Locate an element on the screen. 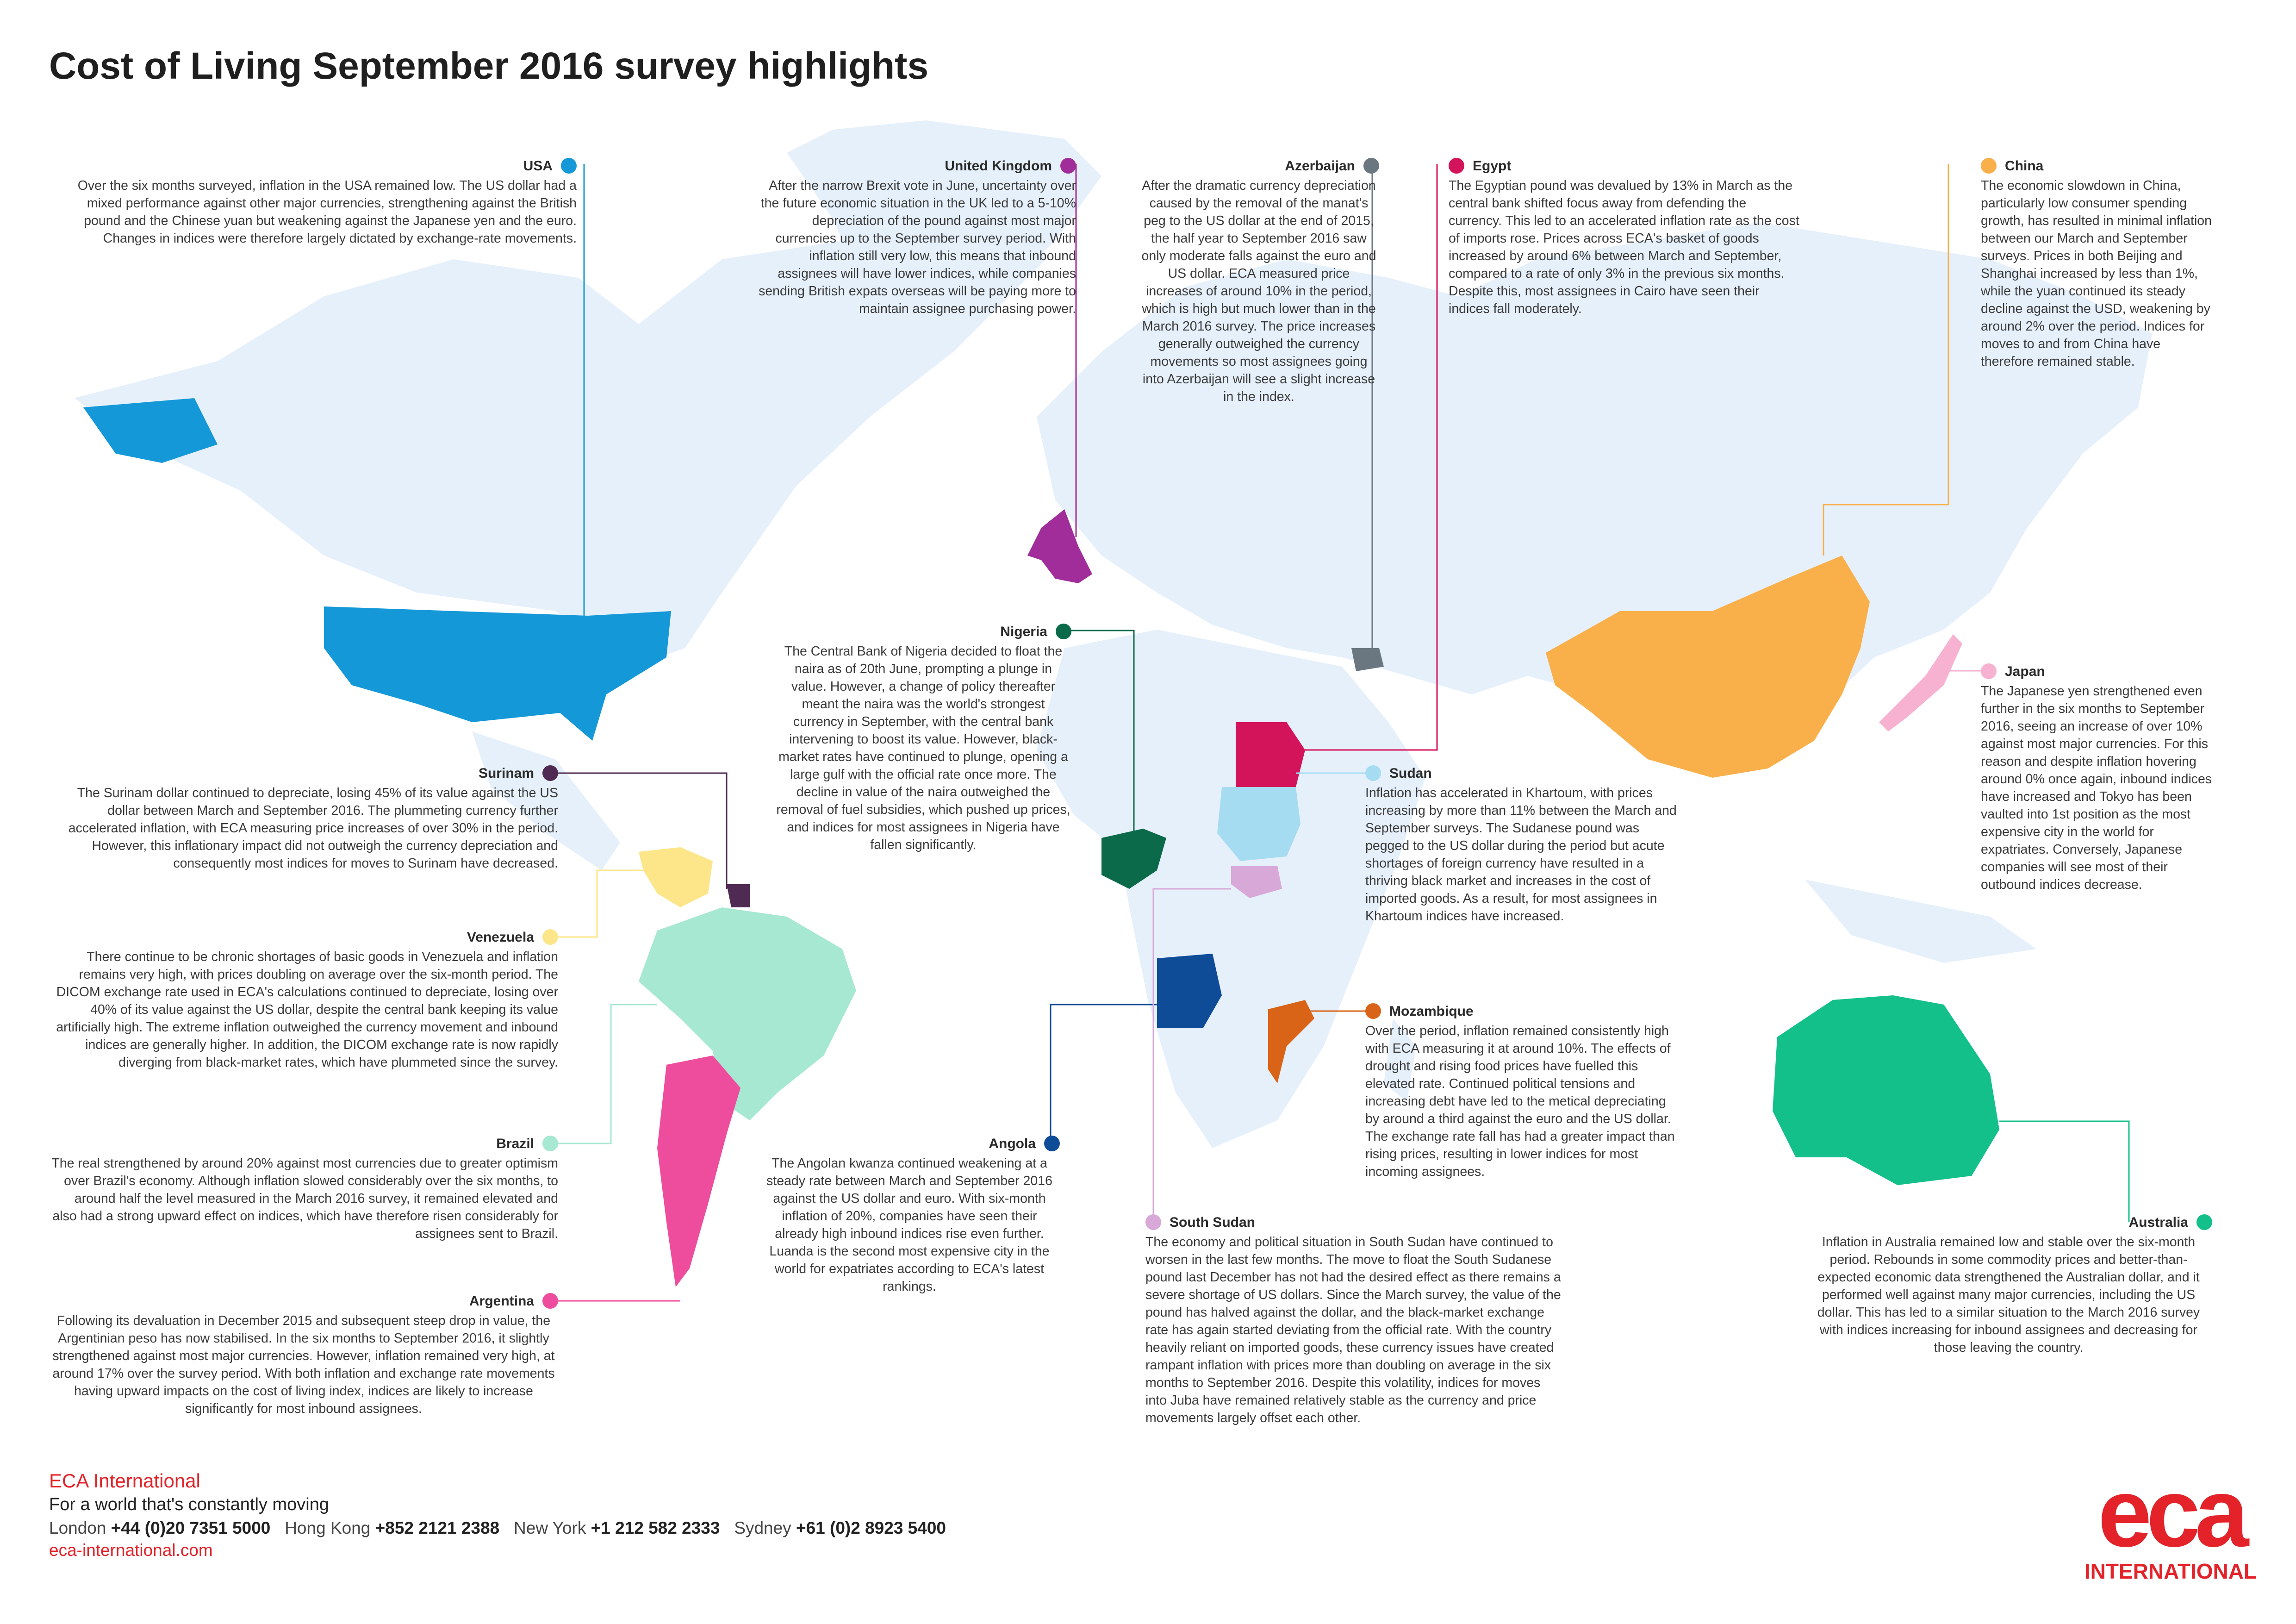 This screenshot has width=2296, height=1624. region-venezuela-marker is located at coordinates (550, 937).